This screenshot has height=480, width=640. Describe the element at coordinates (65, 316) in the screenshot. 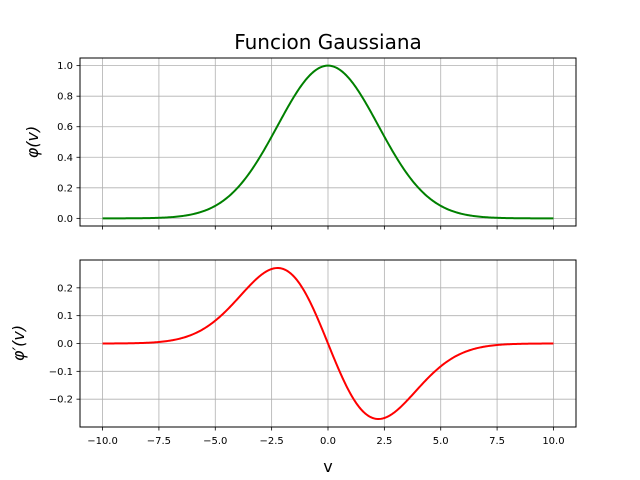

I see `bottom-y-tick-label: 0.1` at that location.